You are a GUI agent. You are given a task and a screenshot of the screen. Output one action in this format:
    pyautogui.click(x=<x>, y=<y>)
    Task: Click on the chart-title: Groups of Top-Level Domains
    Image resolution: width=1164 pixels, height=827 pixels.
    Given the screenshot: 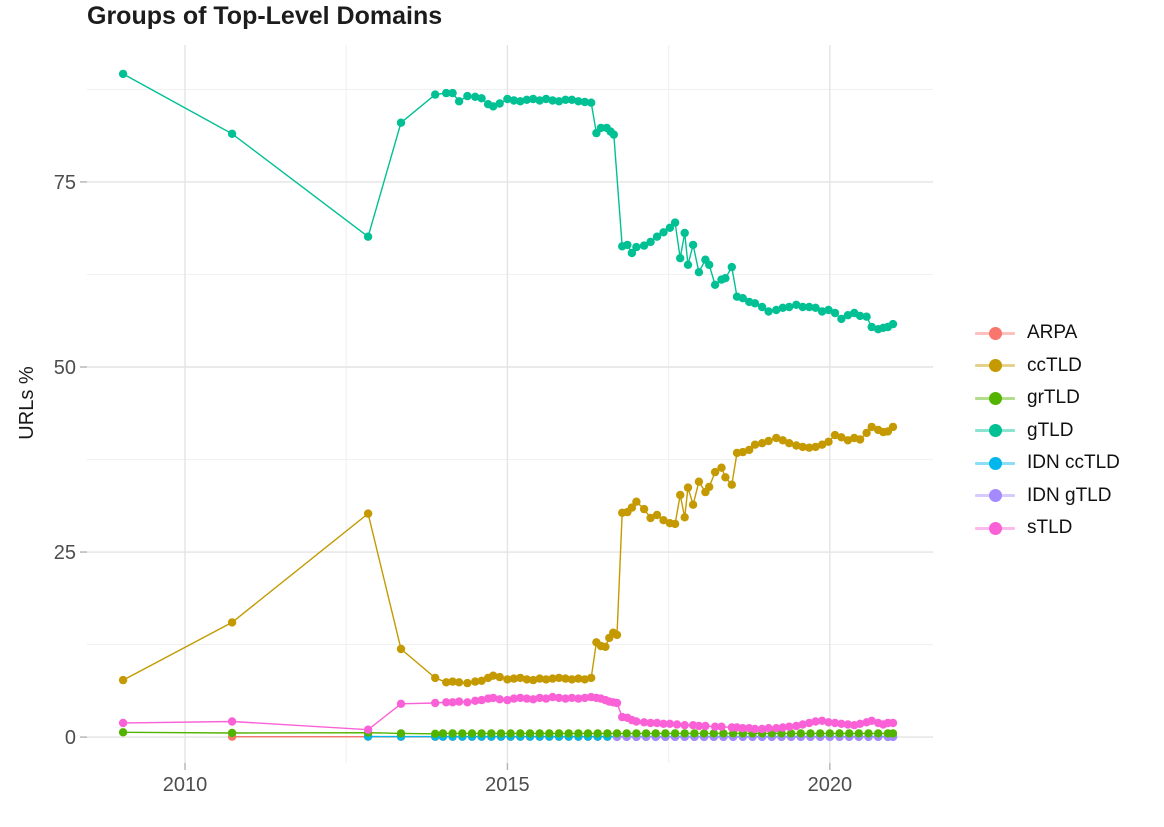 What is the action you would take?
    pyautogui.click(x=265, y=16)
    